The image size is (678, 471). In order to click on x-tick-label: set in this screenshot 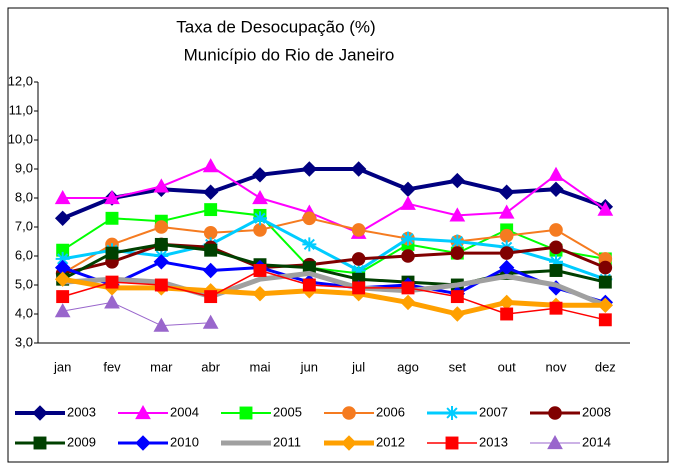, I will do `click(458, 366)`.